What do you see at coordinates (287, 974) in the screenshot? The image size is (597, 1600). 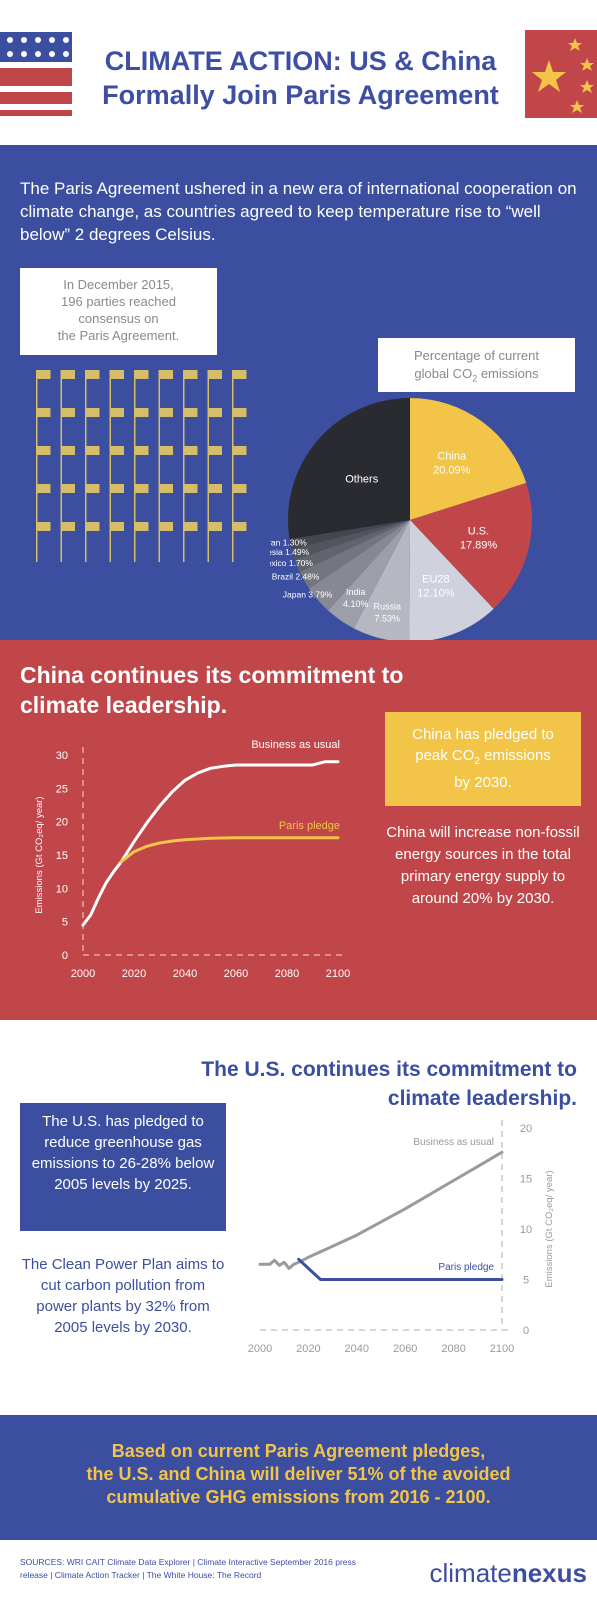 I see `x-tick-label: 2080` at bounding box center [287, 974].